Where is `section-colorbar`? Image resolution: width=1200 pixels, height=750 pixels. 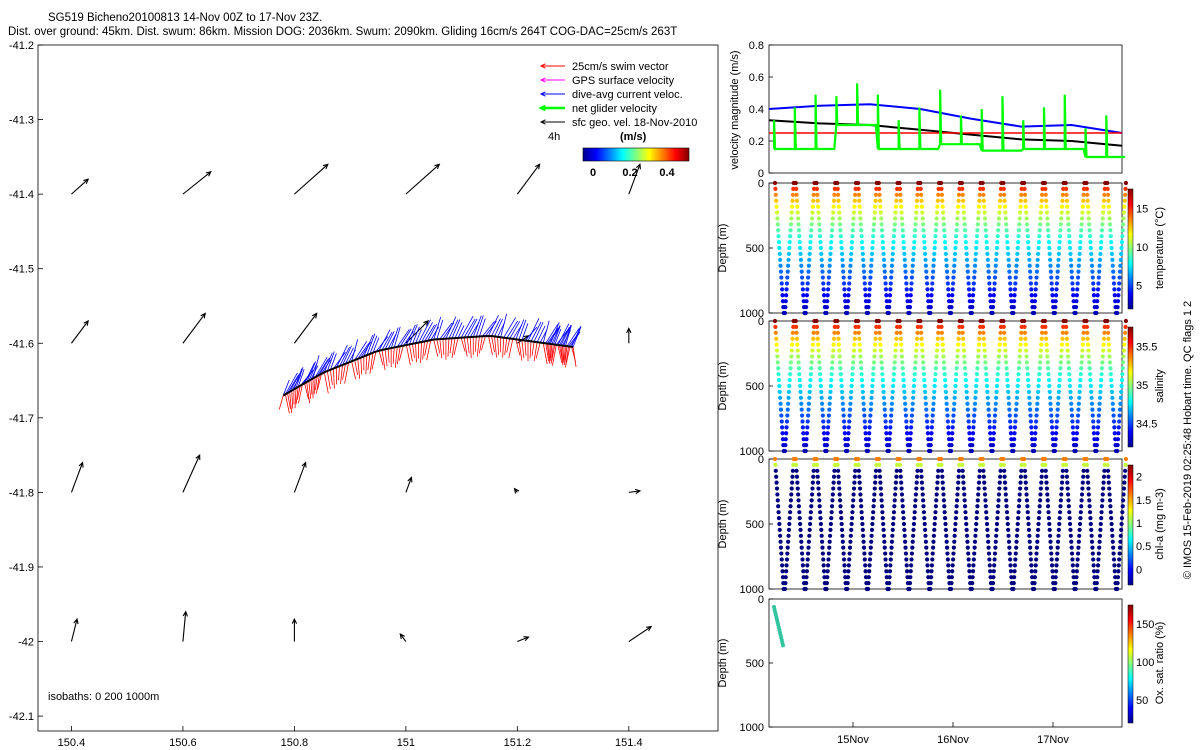
section-colorbar is located at coordinates (1130, 249).